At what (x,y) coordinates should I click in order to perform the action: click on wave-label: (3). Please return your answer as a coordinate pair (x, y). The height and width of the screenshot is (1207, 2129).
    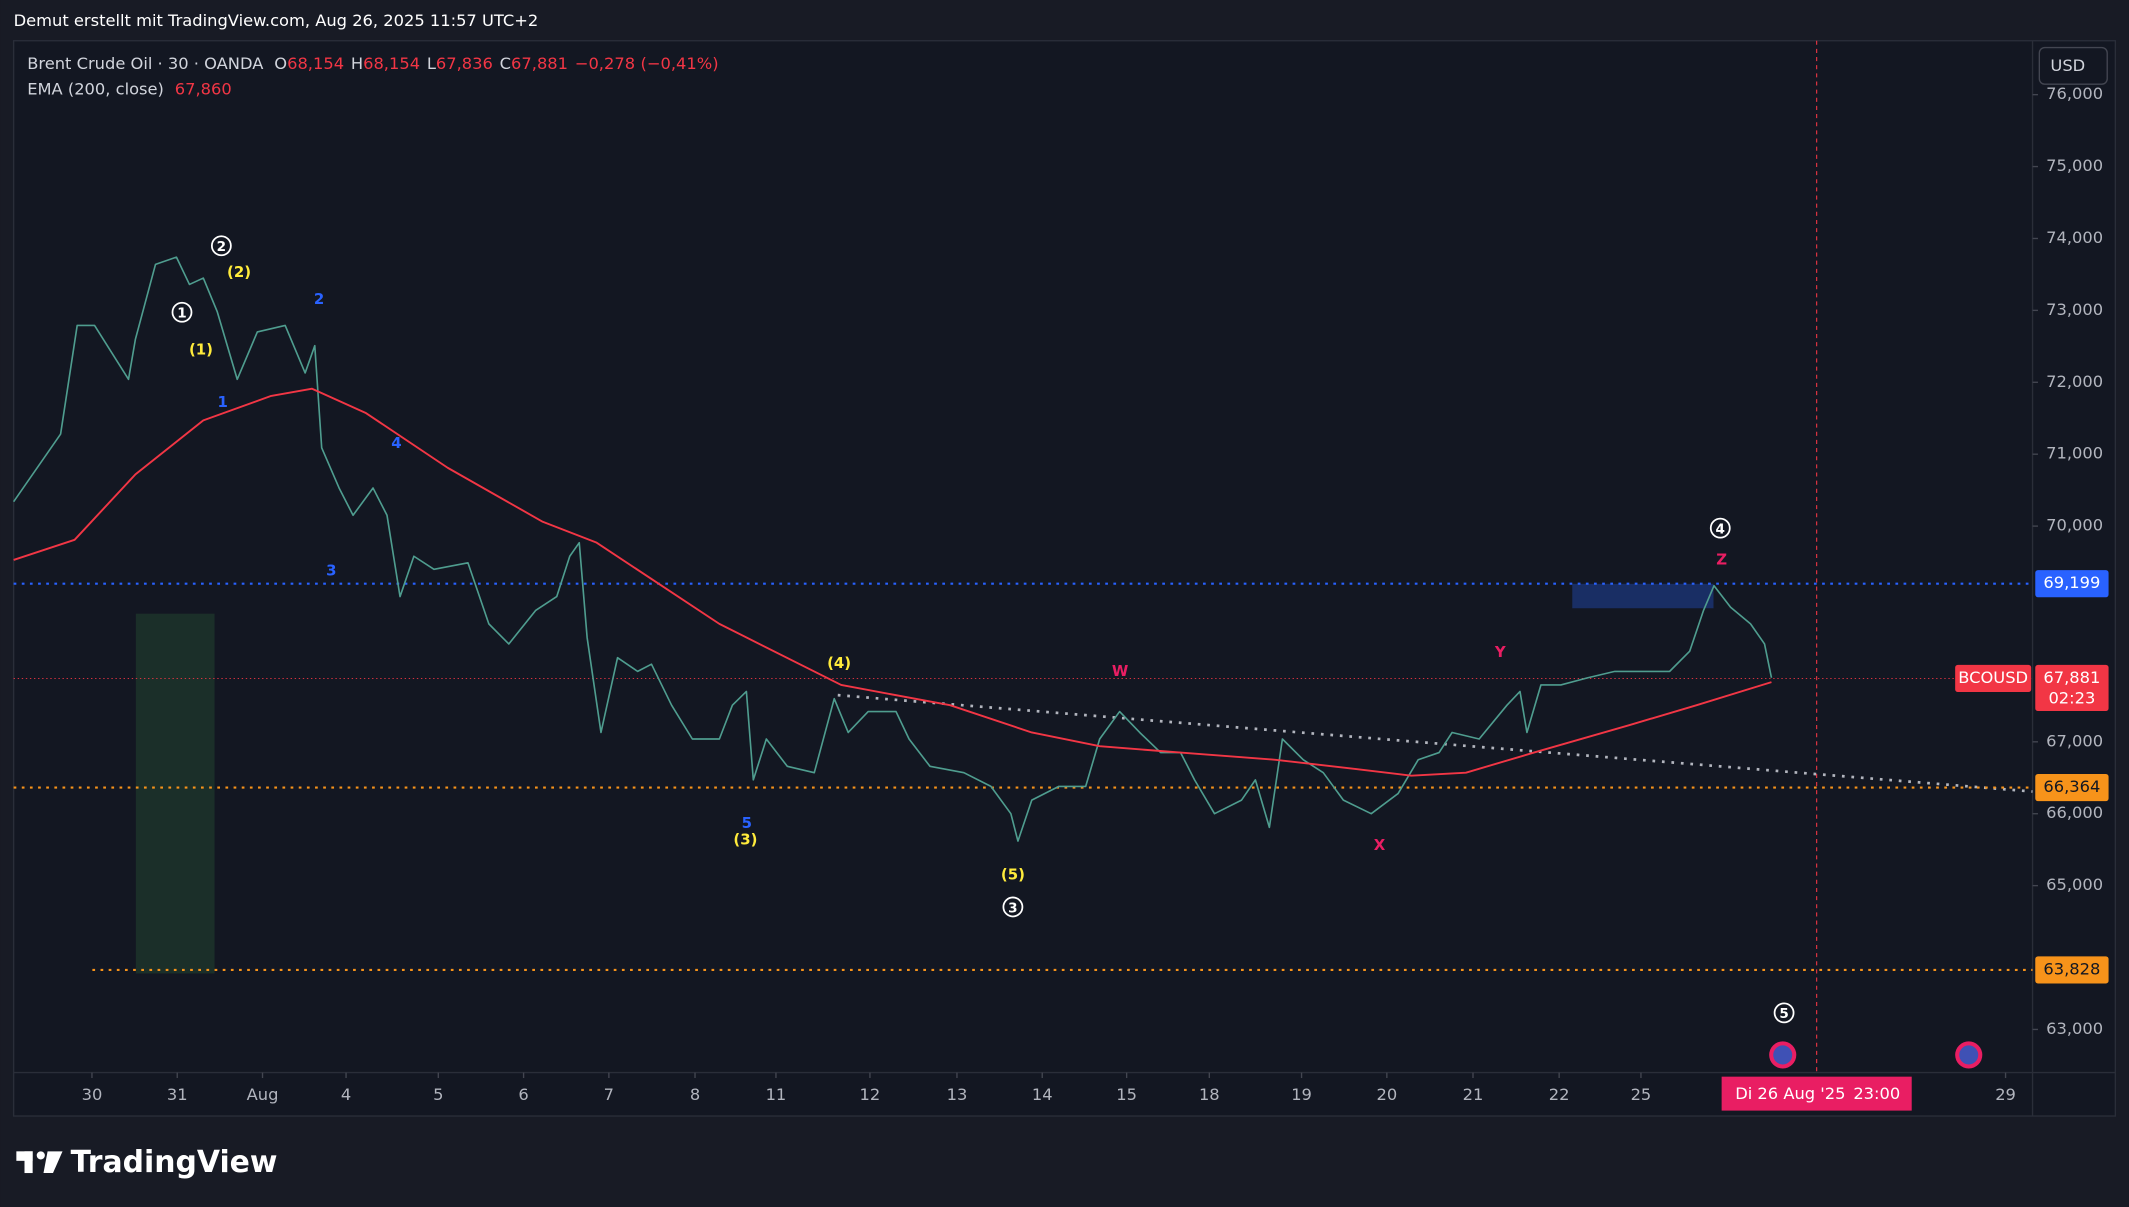
    Looking at the image, I should click on (745, 839).